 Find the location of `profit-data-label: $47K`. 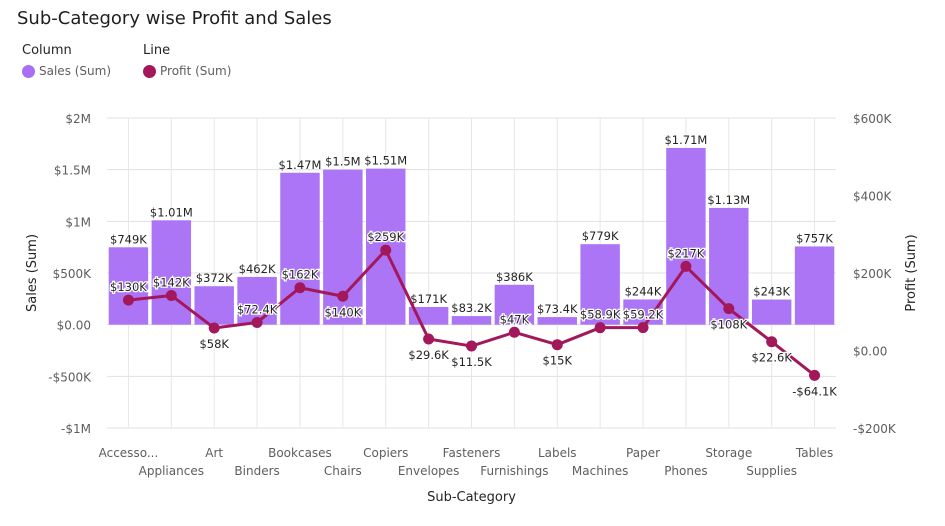

profit-data-label: $47K is located at coordinates (515, 319).